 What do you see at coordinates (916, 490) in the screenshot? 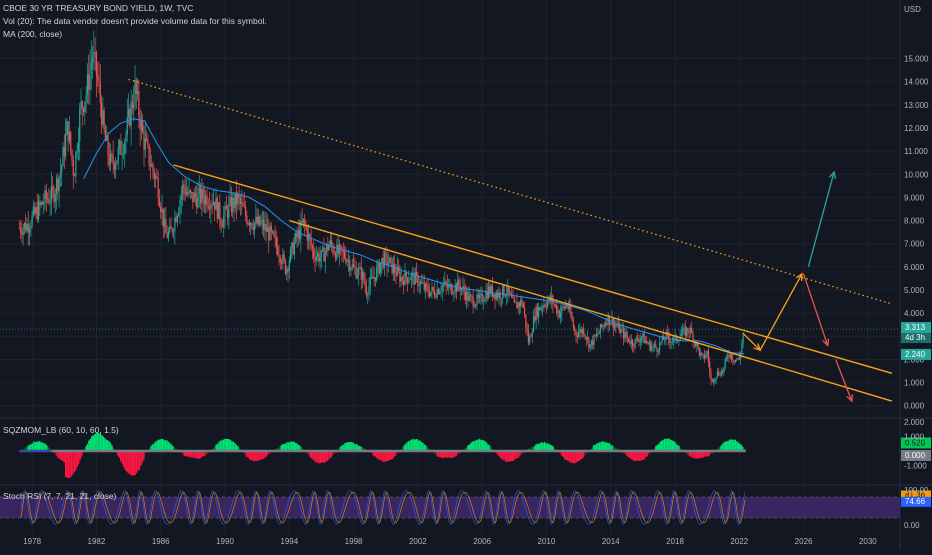
I see `stoch-tick-label: 100.00` at bounding box center [916, 490].